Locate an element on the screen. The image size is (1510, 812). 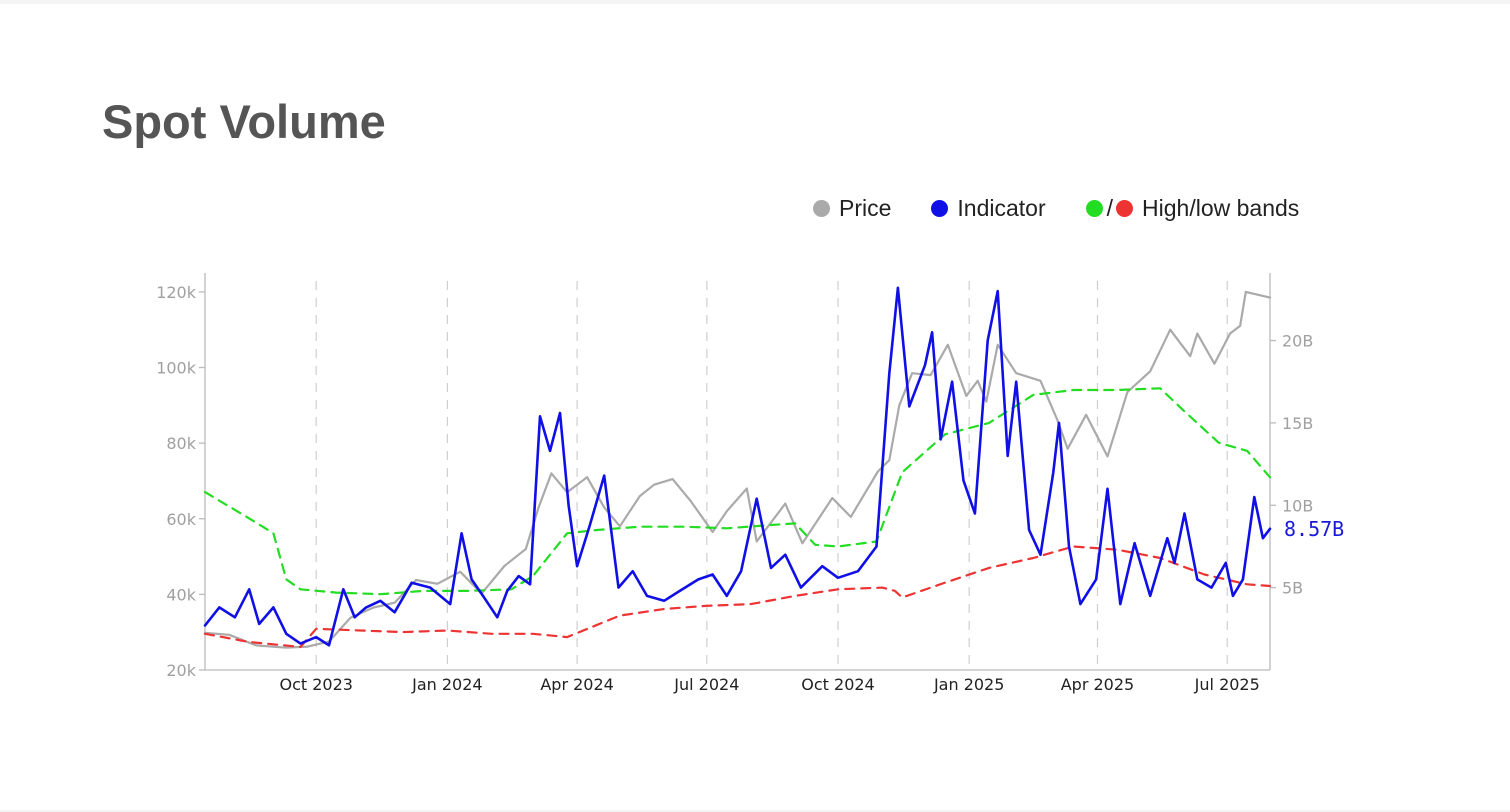
series-line-low-band is located at coordinates (737, 597).